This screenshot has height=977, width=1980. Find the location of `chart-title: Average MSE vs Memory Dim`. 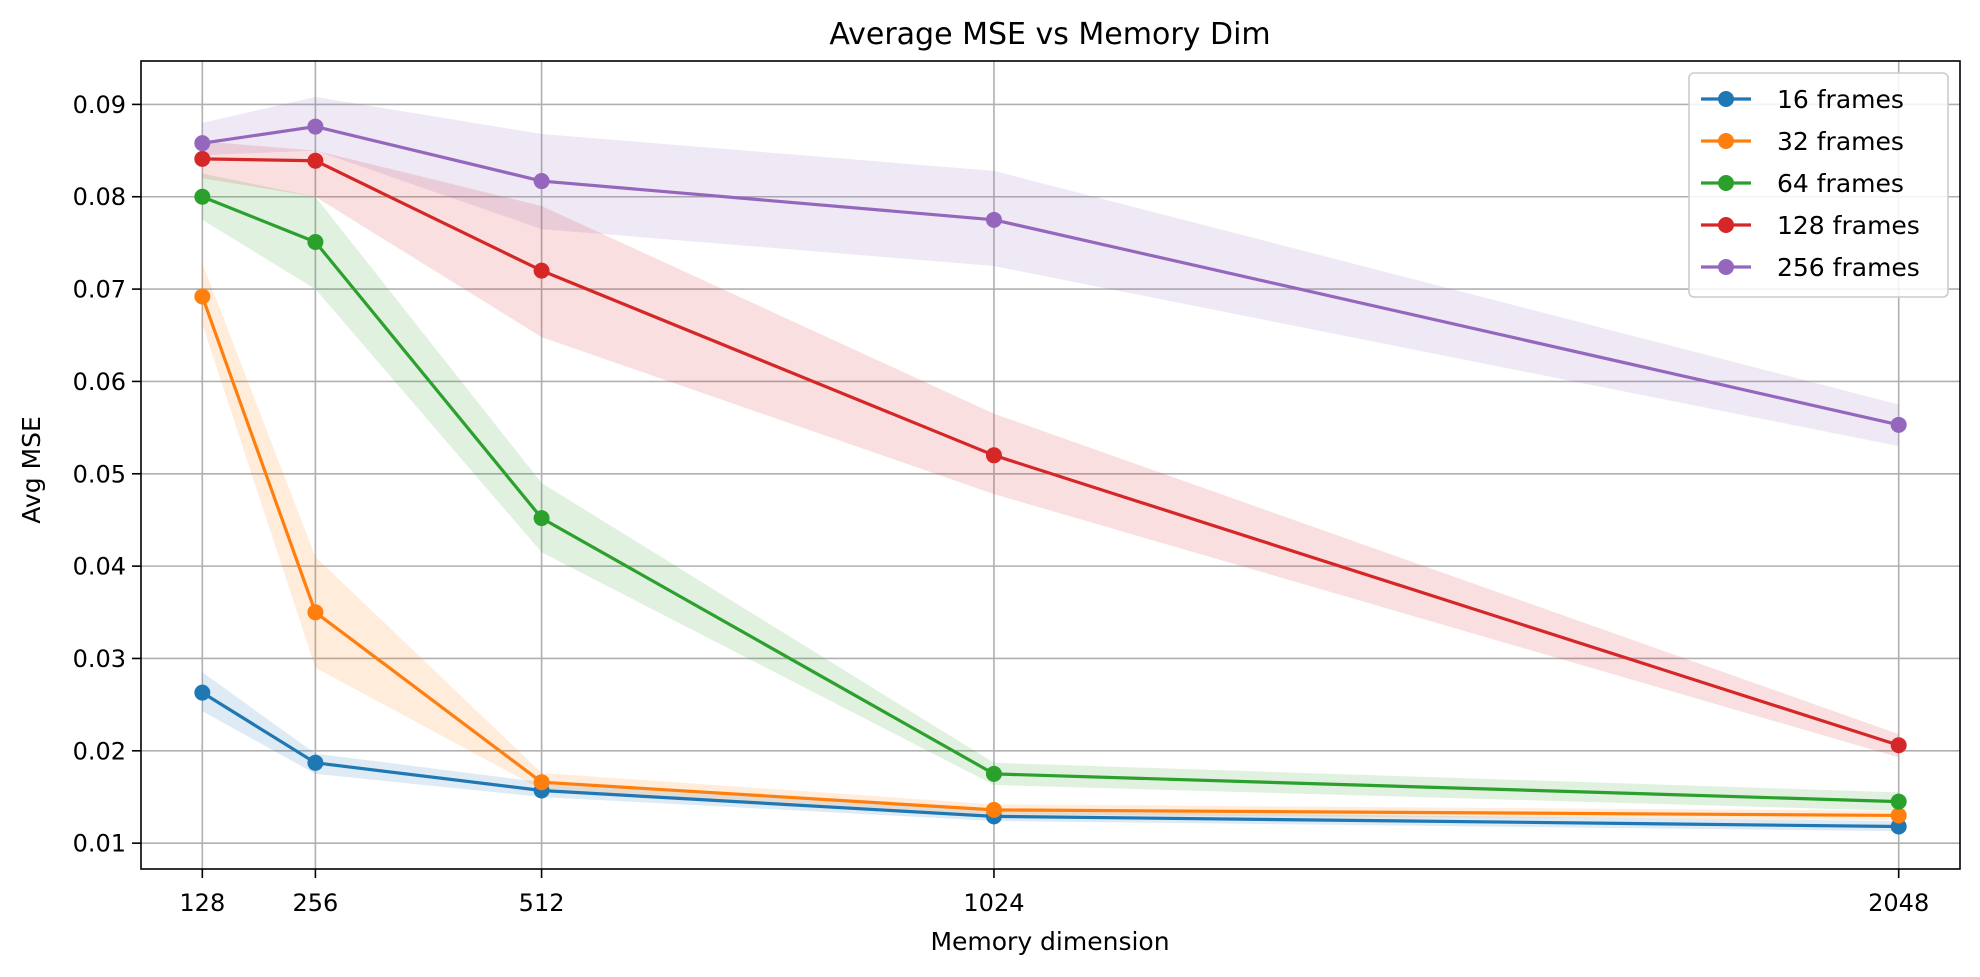

chart-title: Average MSE vs Memory Dim is located at coordinates (1049, 34).